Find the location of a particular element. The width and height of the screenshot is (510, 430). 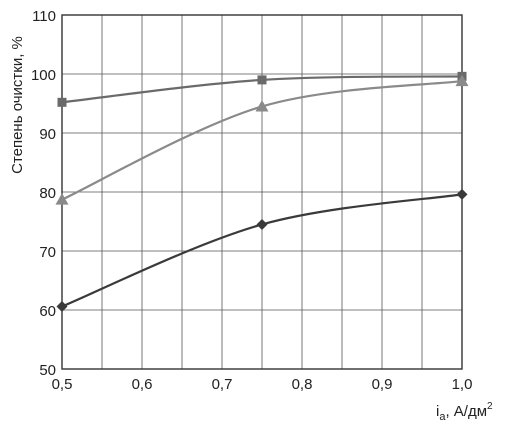

x-axis-label-main: i is located at coordinates (437, 411).